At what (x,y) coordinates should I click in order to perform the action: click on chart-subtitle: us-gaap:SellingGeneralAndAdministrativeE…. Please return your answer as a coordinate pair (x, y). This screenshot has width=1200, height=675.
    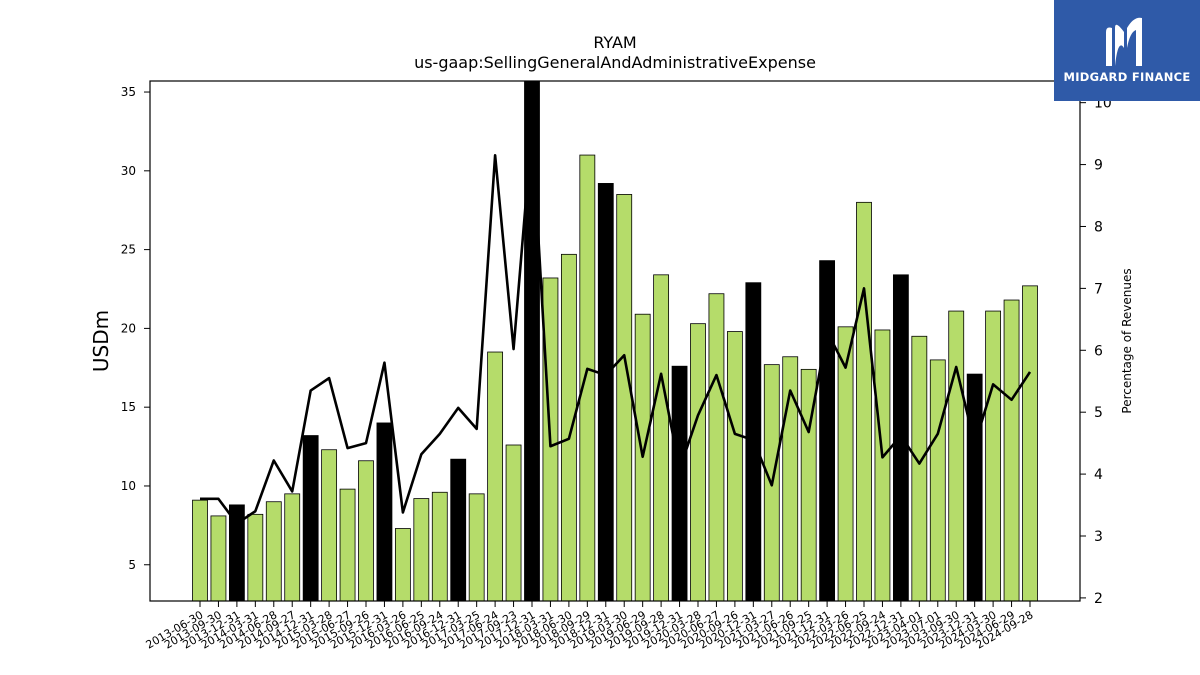
    Looking at the image, I should click on (615, 62).